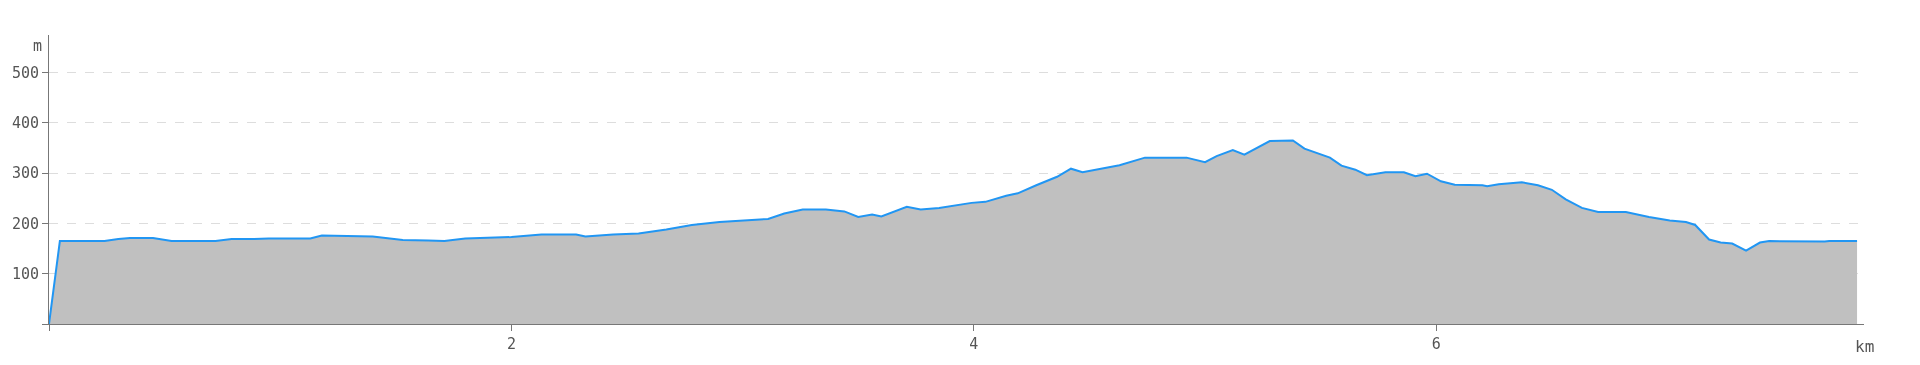 Image resolution: width=1920 pixels, height=365 pixels. What do you see at coordinates (25, 173) in the screenshot?
I see `y-tick-label: 300` at bounding box center [25, 173].